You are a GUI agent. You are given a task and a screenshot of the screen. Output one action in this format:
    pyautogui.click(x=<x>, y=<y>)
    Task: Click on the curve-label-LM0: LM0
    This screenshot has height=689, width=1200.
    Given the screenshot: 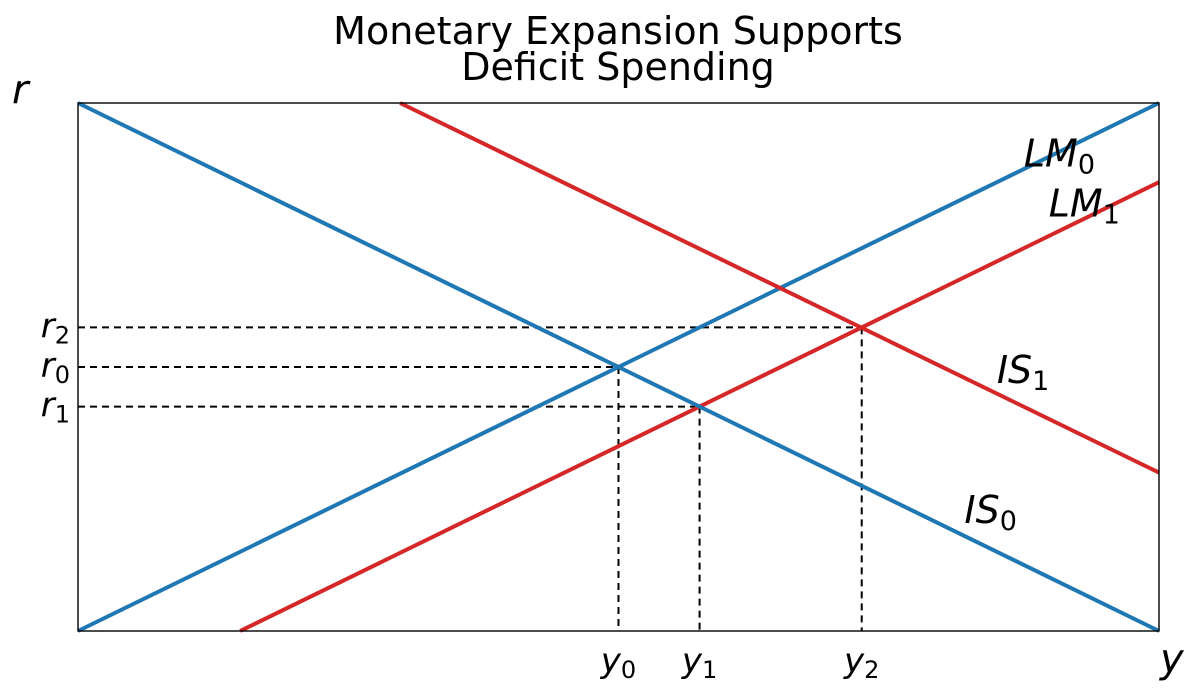 What is the action you would take?
    pyautogui.click(x=1059, y=155)
    